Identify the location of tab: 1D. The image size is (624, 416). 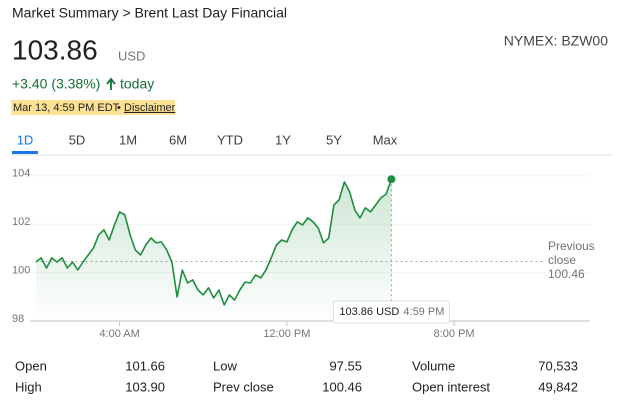
(25, 139).